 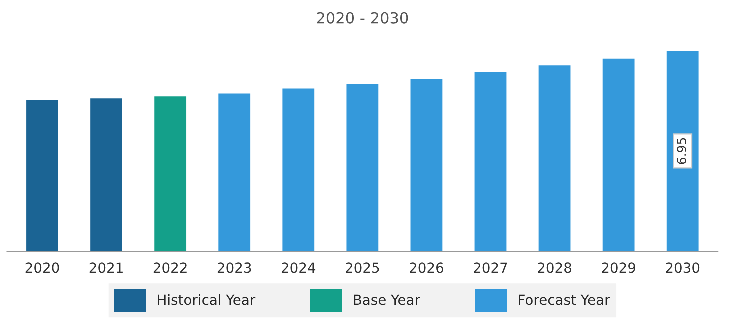 What do you see at coordinates (427, 268) in the screenshot?
I see `x-tick-label: 2026` at bounding box center [427, 268].